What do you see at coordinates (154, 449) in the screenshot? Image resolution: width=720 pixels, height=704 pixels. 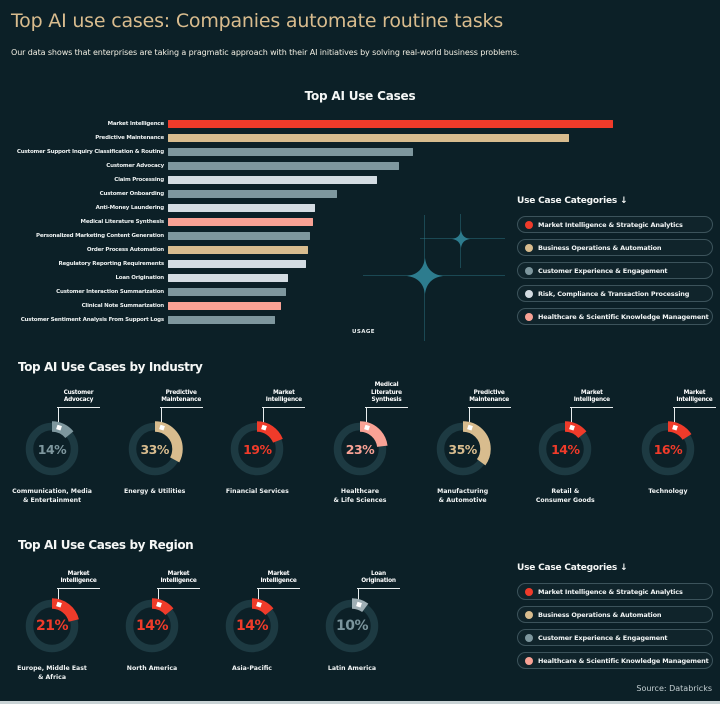 I see `donut-percent: 33%` at bounding box center [154, 449].